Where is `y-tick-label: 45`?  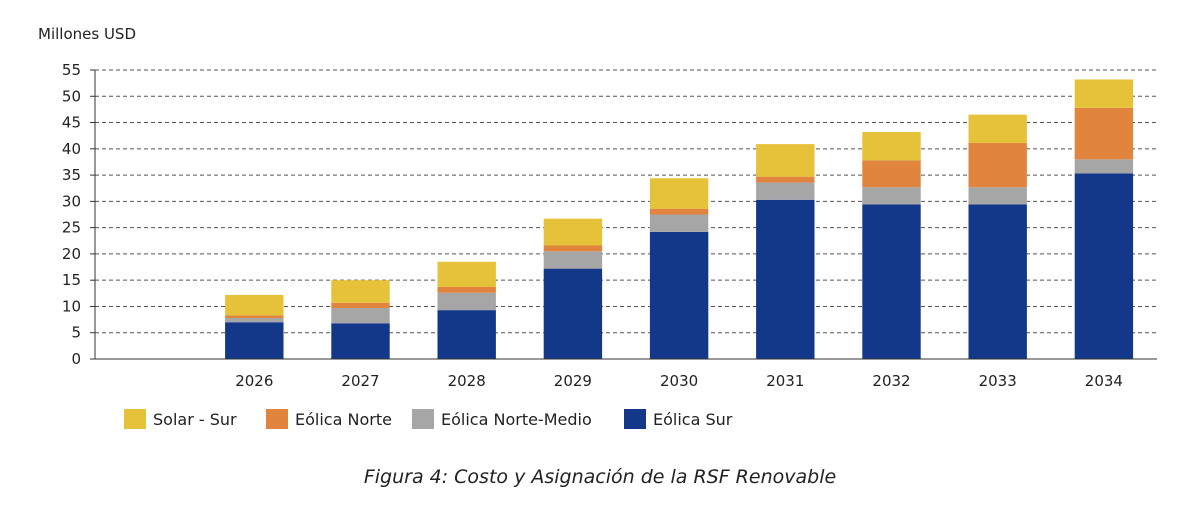 y-tick-label: 45 is located at coordinates (71, 123).